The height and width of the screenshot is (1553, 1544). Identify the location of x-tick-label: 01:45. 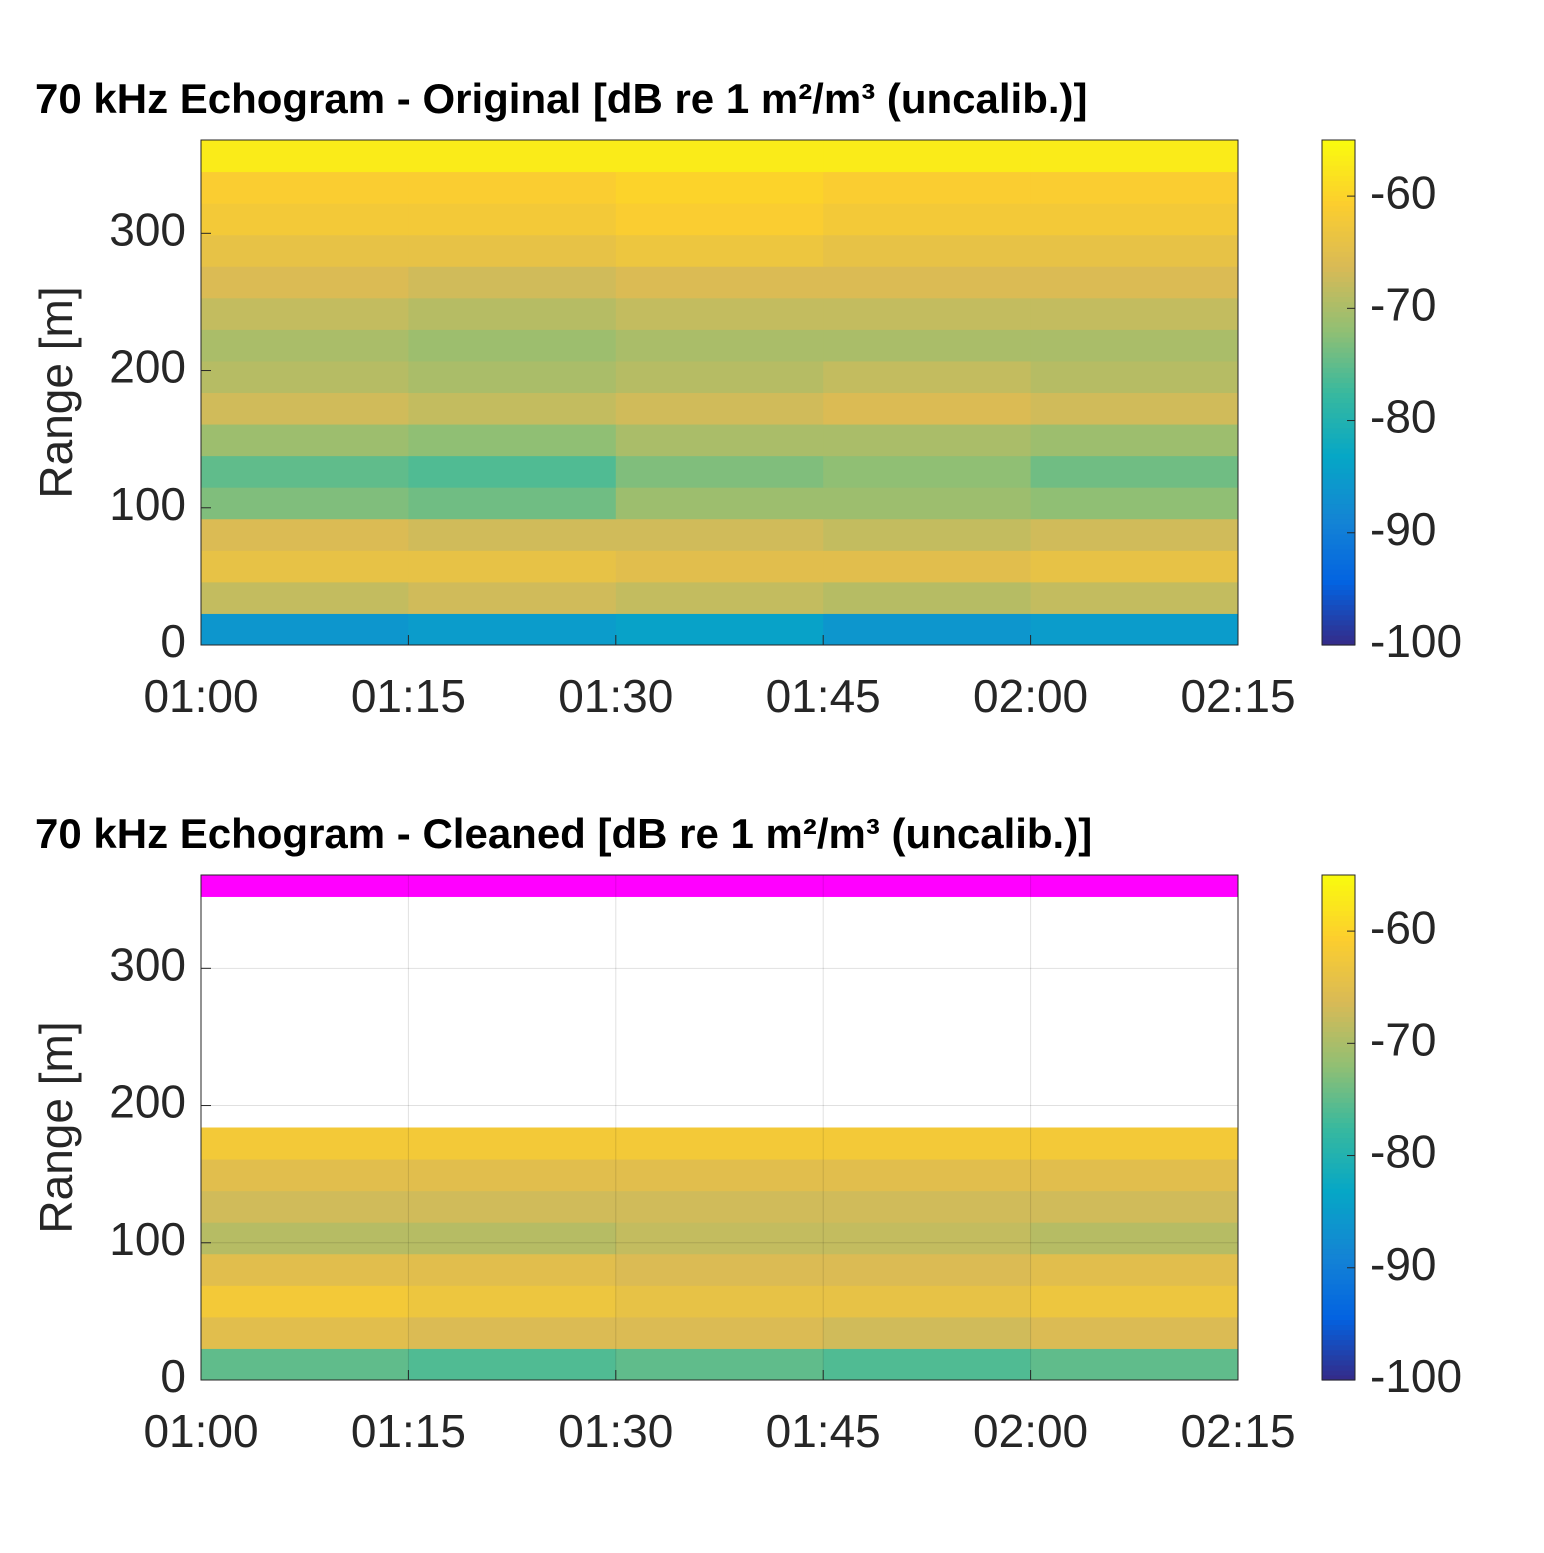
(823, 696).